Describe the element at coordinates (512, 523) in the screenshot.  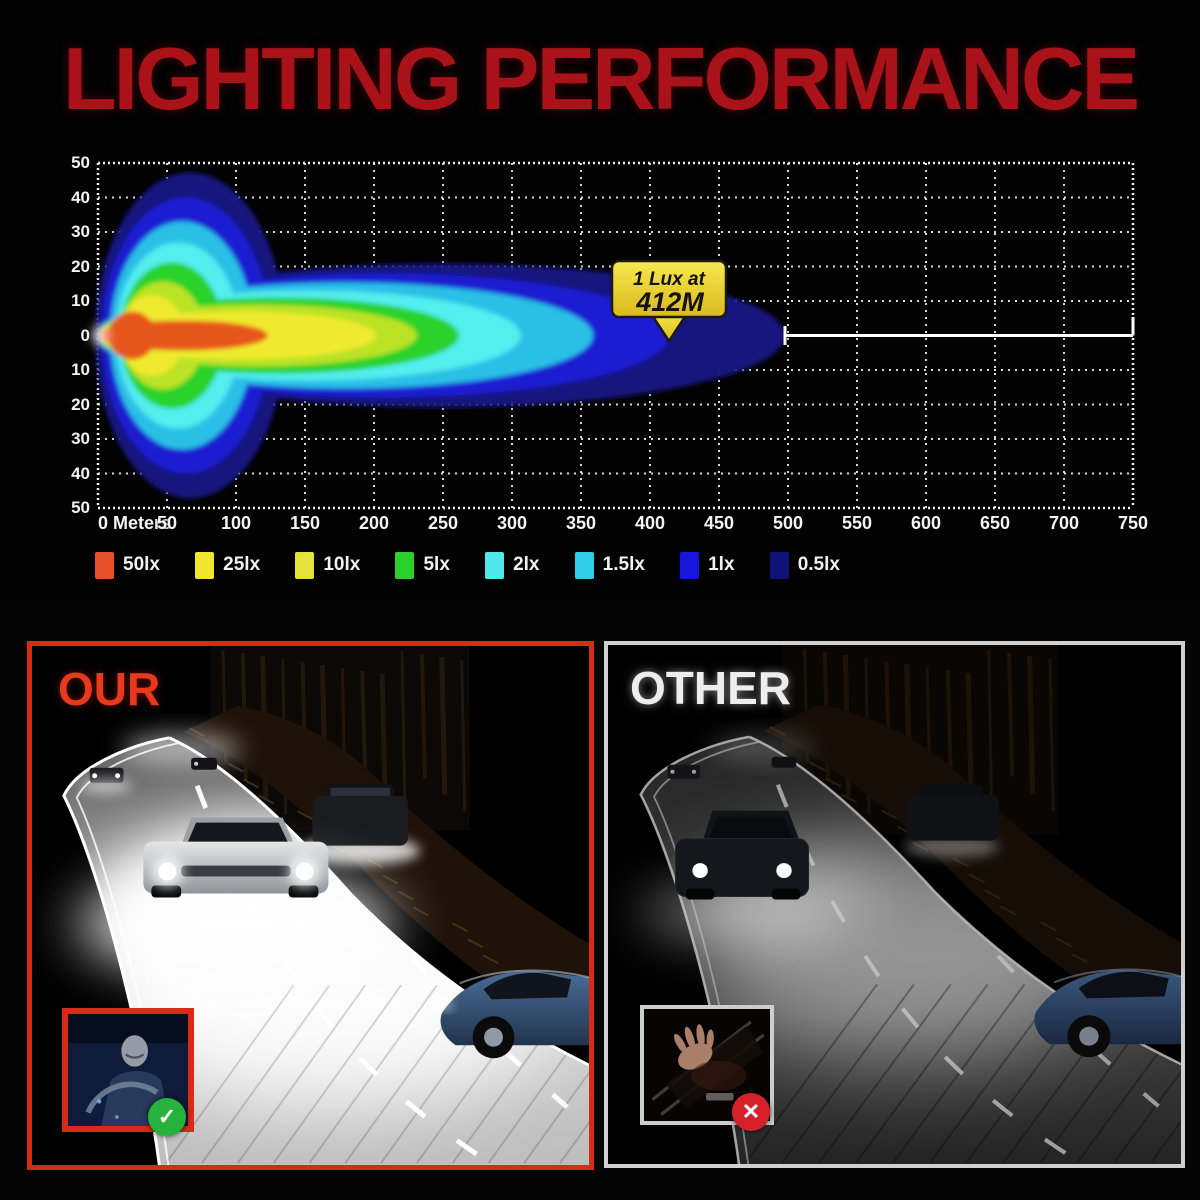
I see `x-tick: 300` at that location.